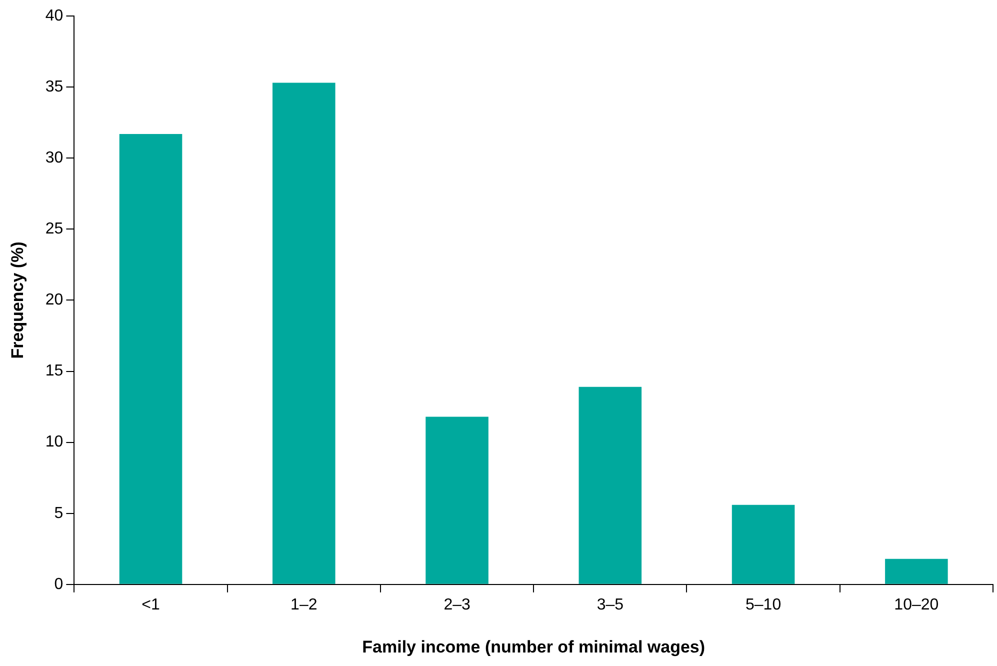  I want to click on y-tick-label: 30, so click(54, 158).